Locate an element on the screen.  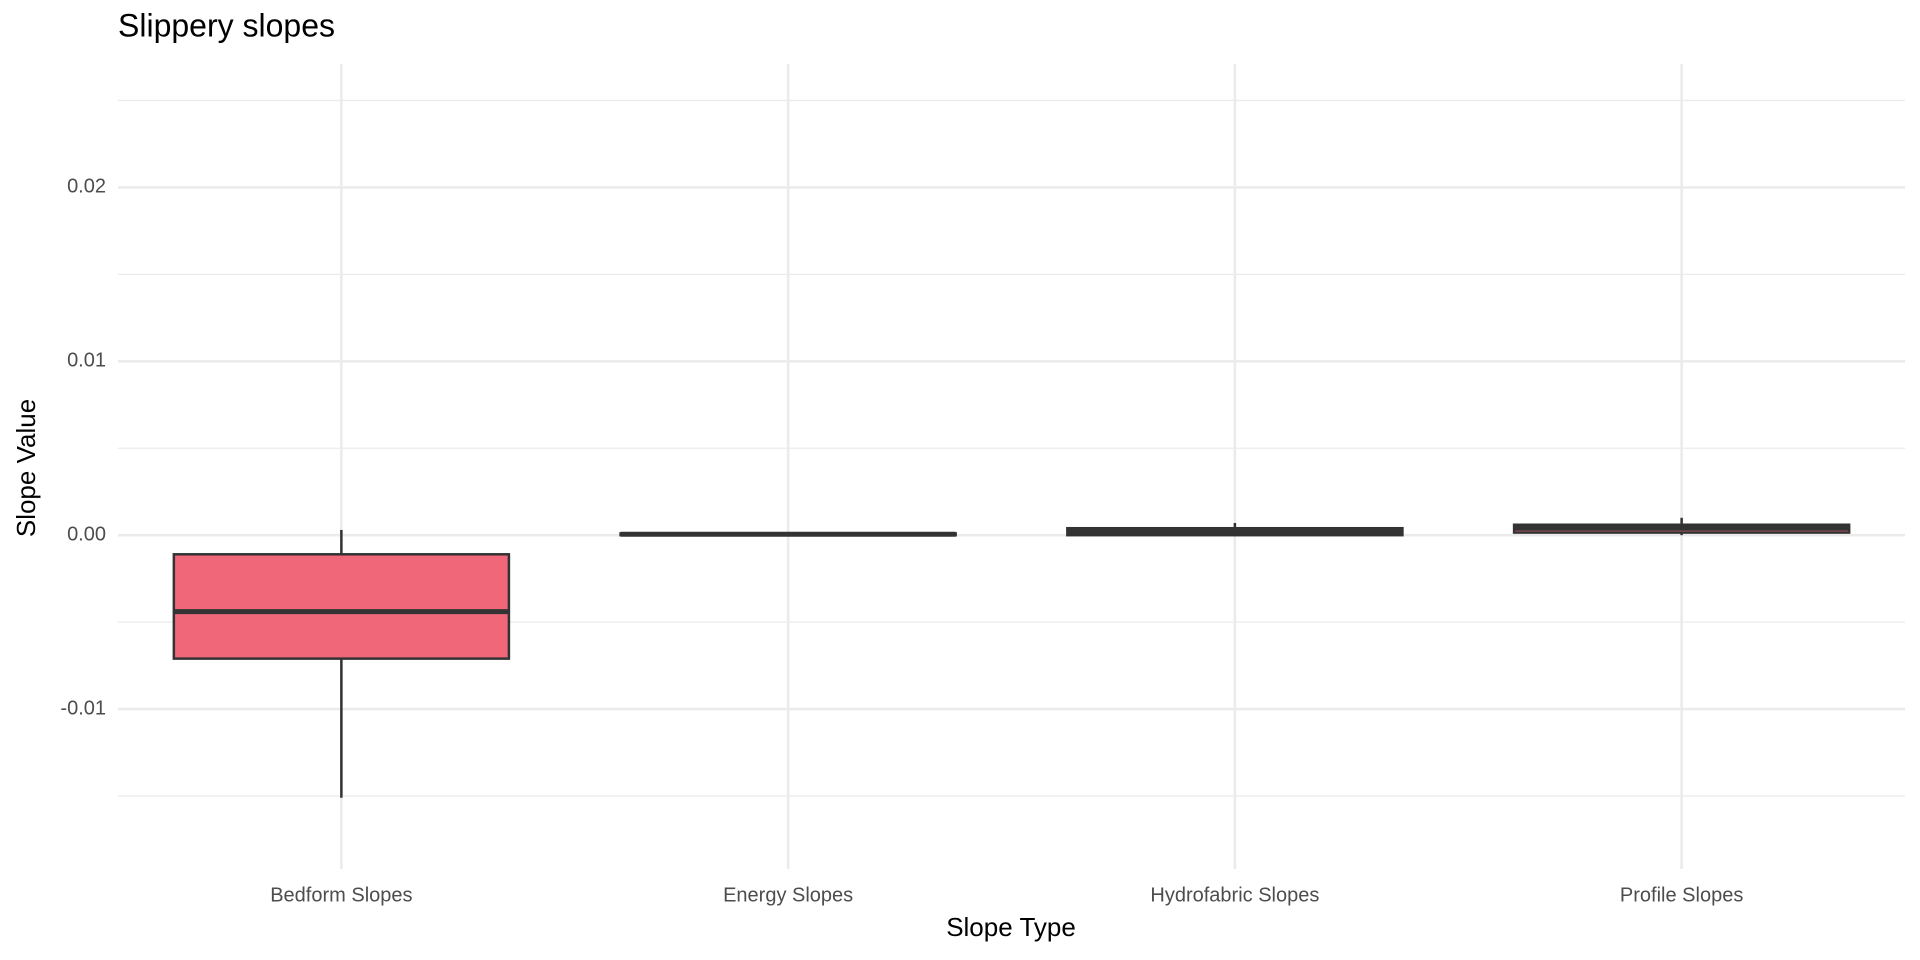
x-tick-label: Profile Slopes is located at coordinates (1681, 895).